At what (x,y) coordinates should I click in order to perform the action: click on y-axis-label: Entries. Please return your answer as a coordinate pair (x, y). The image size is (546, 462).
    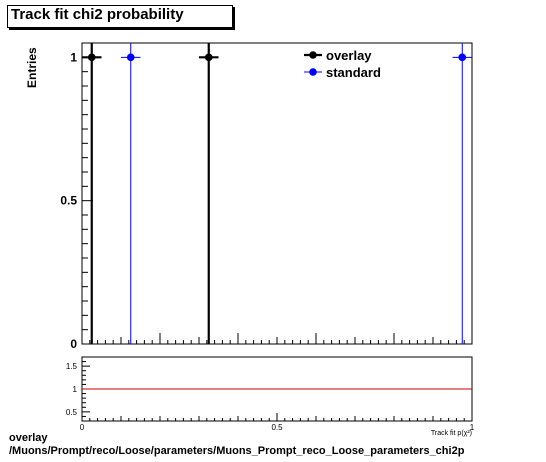
    Looking at the image, I should click on (32, 67).